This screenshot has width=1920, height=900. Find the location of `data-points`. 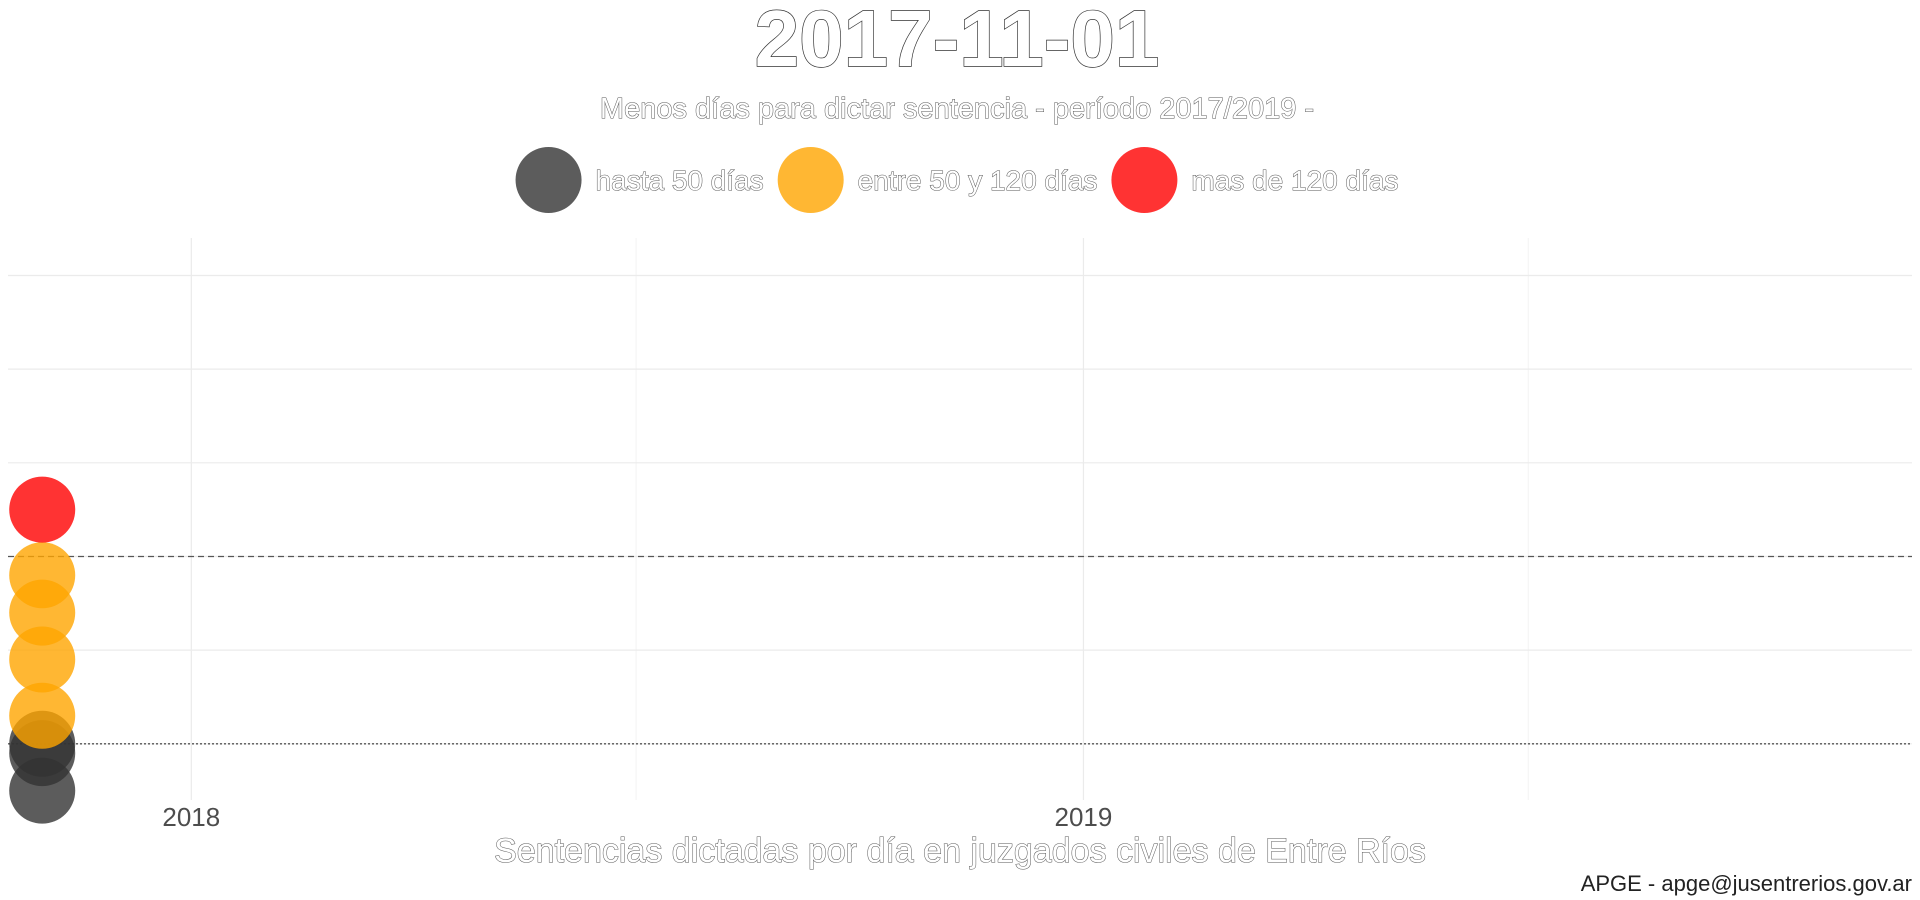

data-points is located at coordinates (42, 650).